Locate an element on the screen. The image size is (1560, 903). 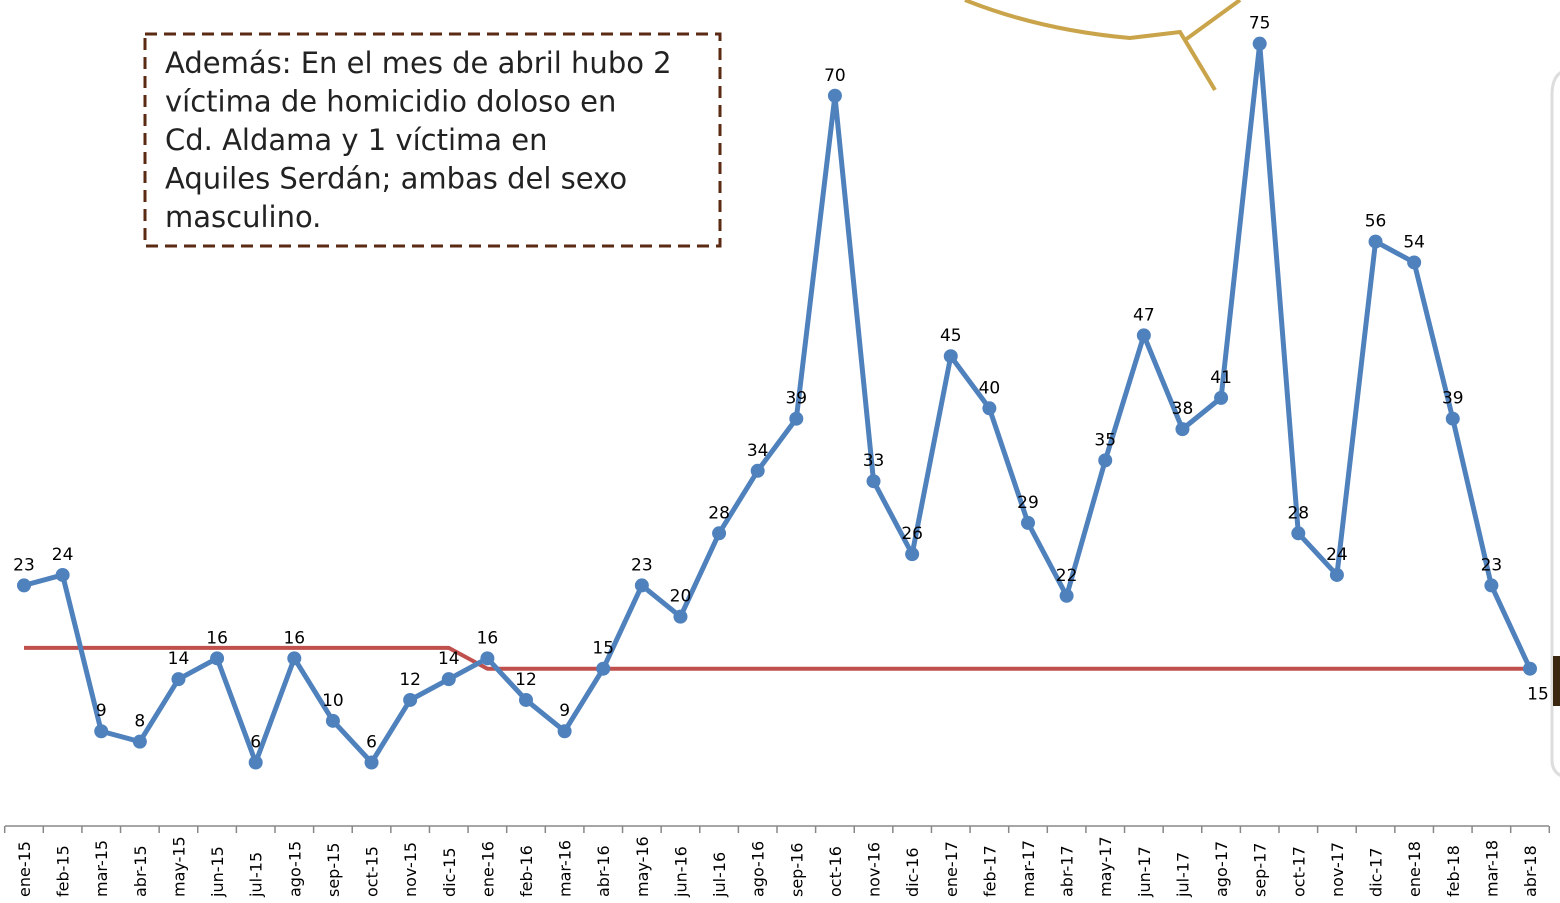
x-tick-label: oct-15 is located at coordinates (372, 871).